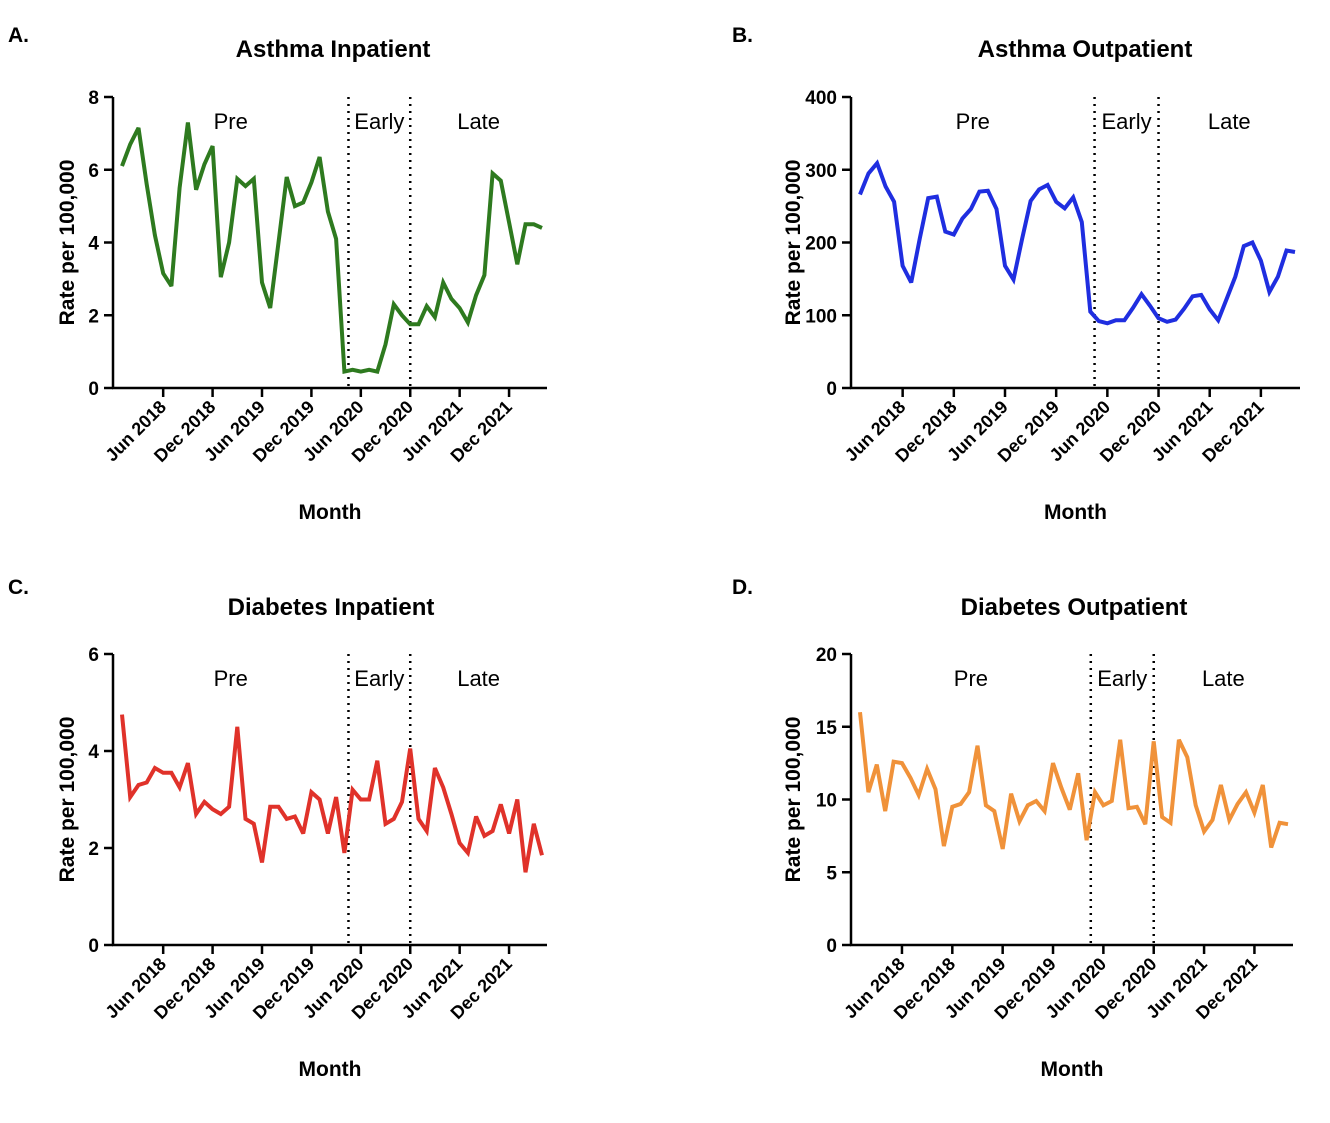  I want to click on y-tick-label: 8, so click(93, 98).